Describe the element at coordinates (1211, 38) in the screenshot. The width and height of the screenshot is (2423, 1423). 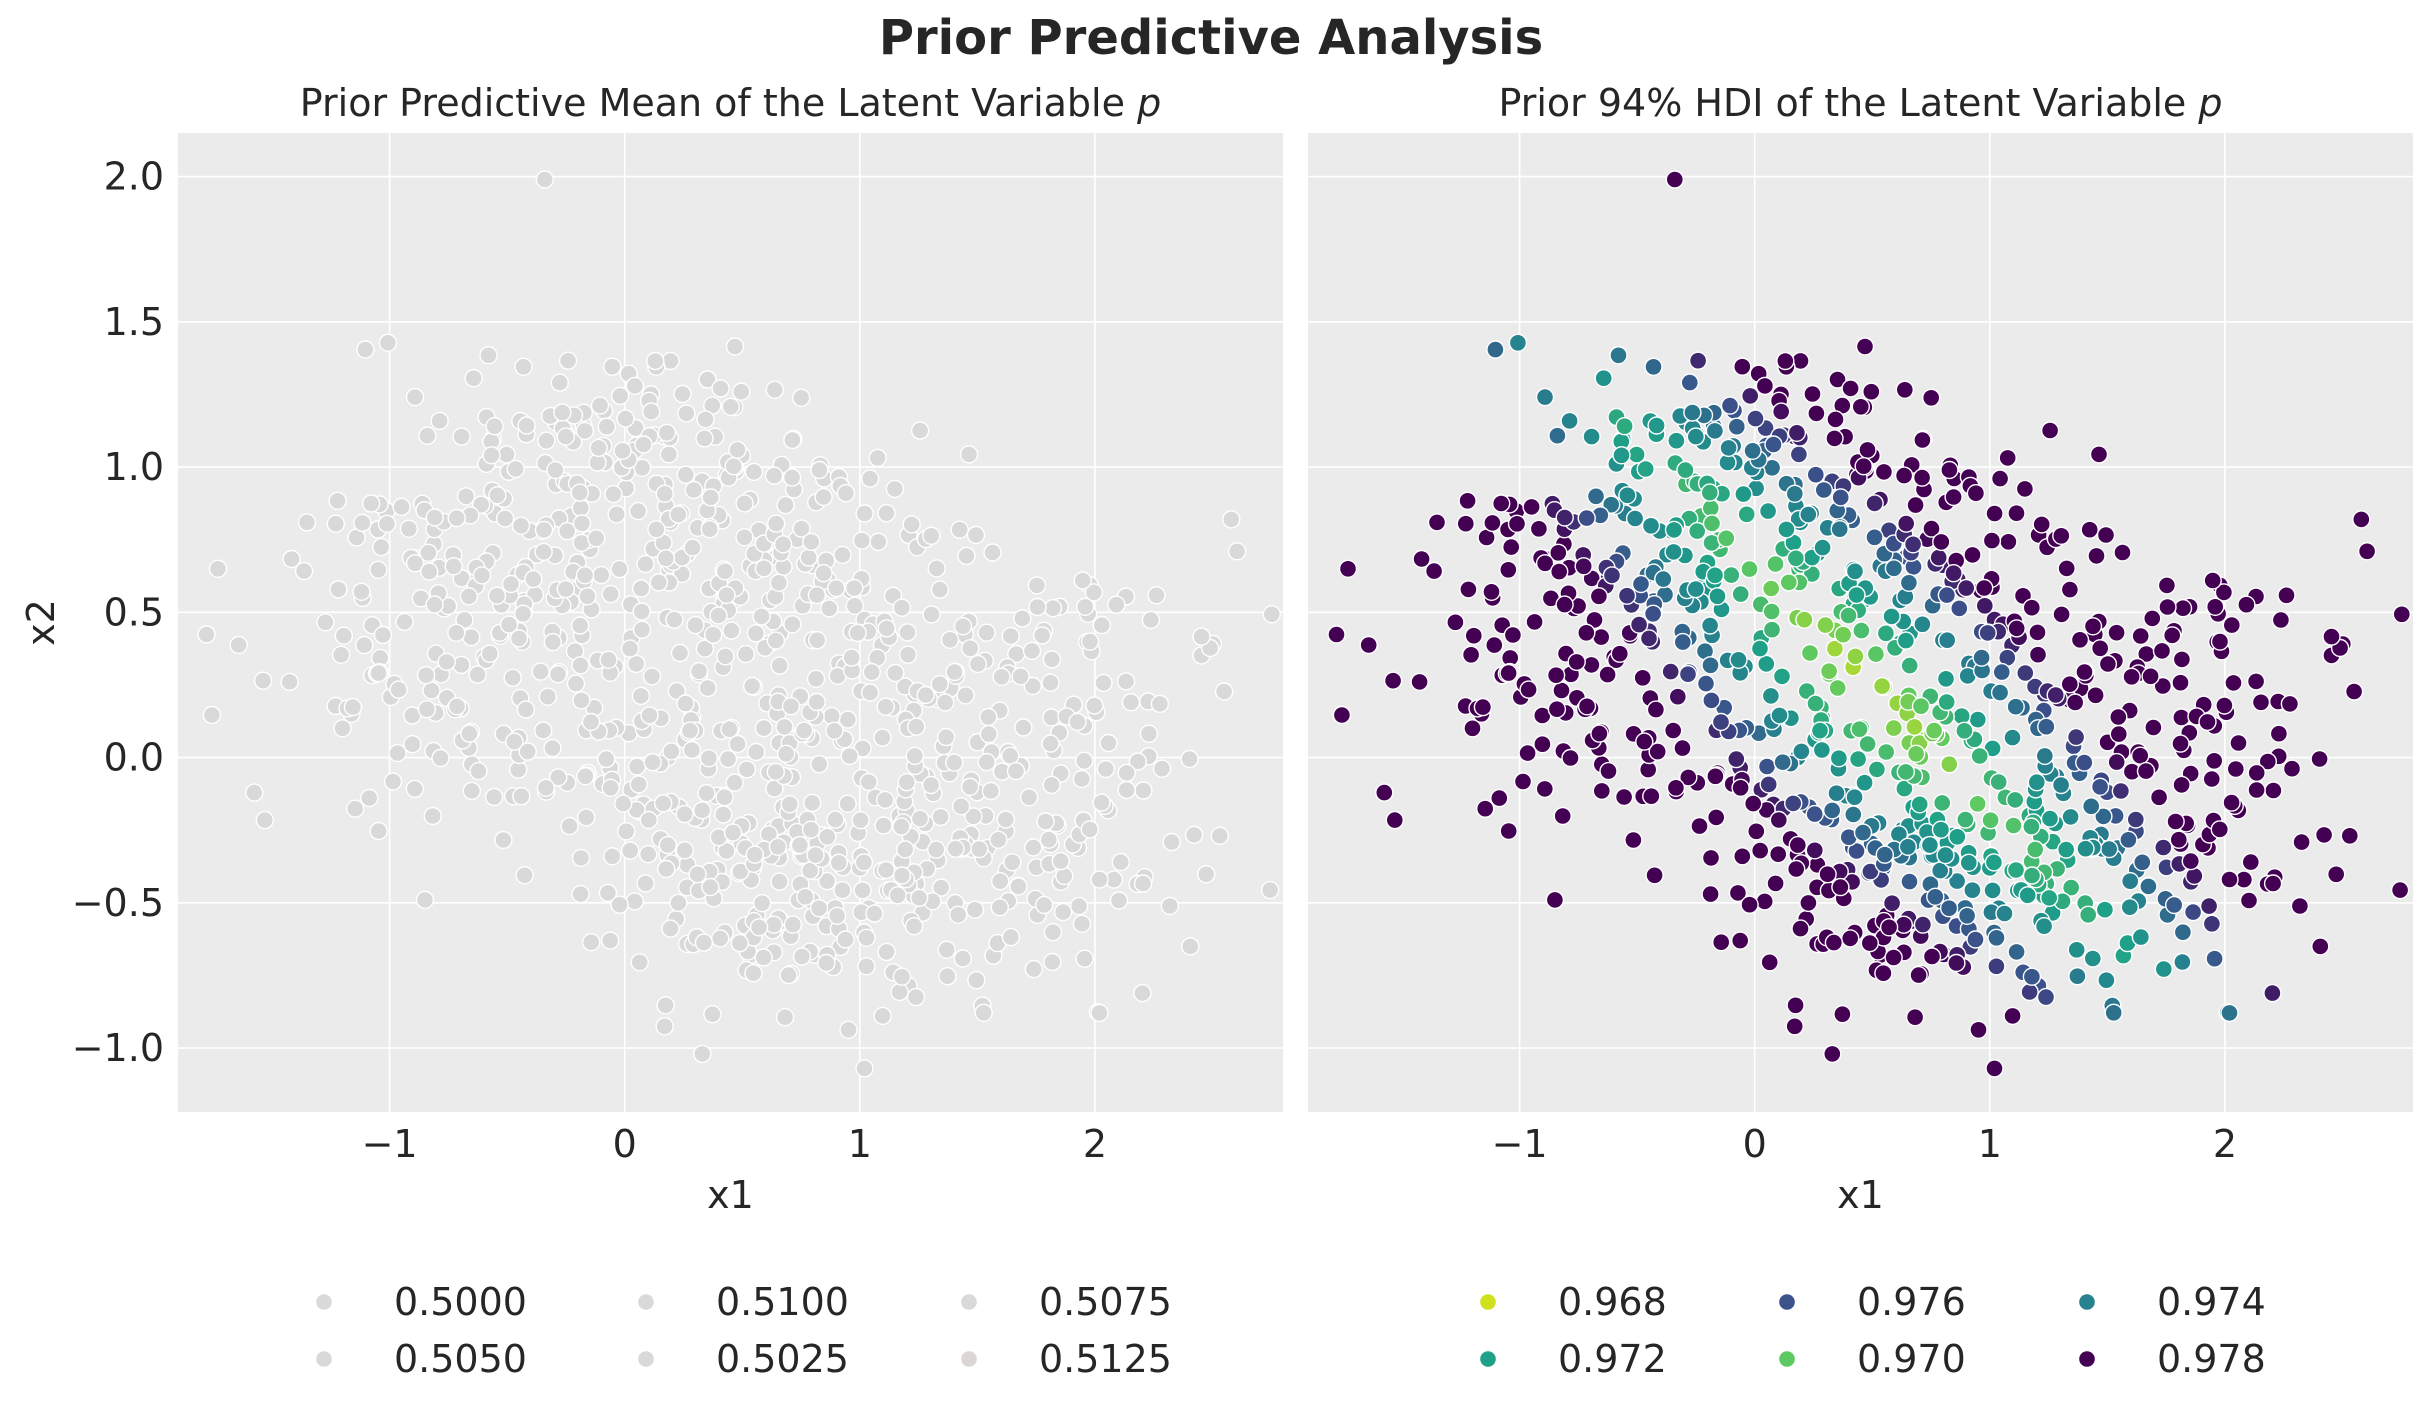
I see `figure-title: Prior Predictive Analysis` at that location.